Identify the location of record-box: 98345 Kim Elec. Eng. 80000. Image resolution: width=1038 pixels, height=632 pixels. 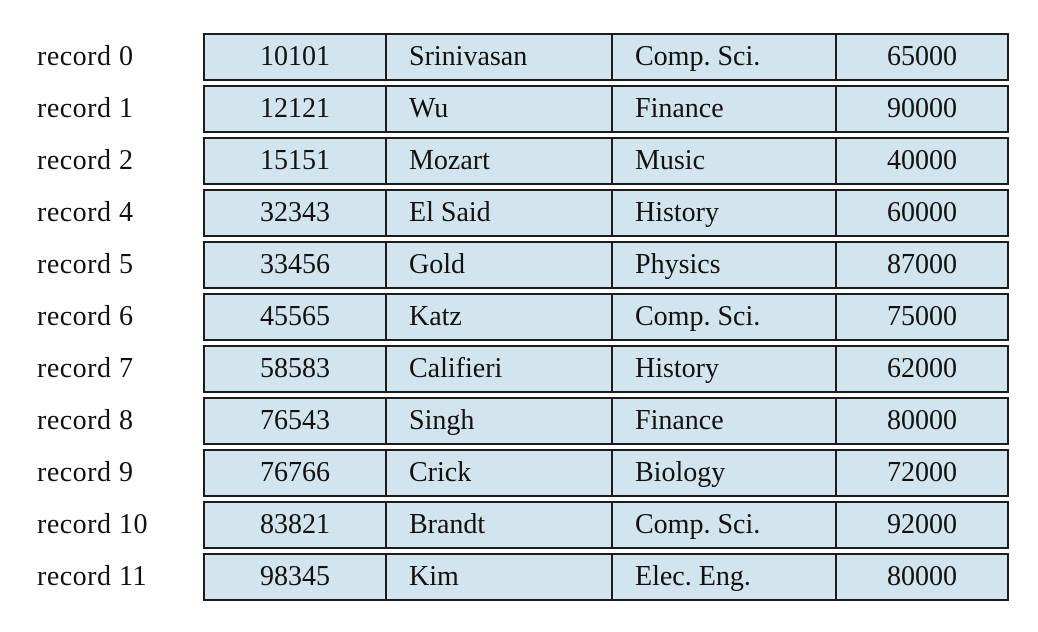
(606, 577).